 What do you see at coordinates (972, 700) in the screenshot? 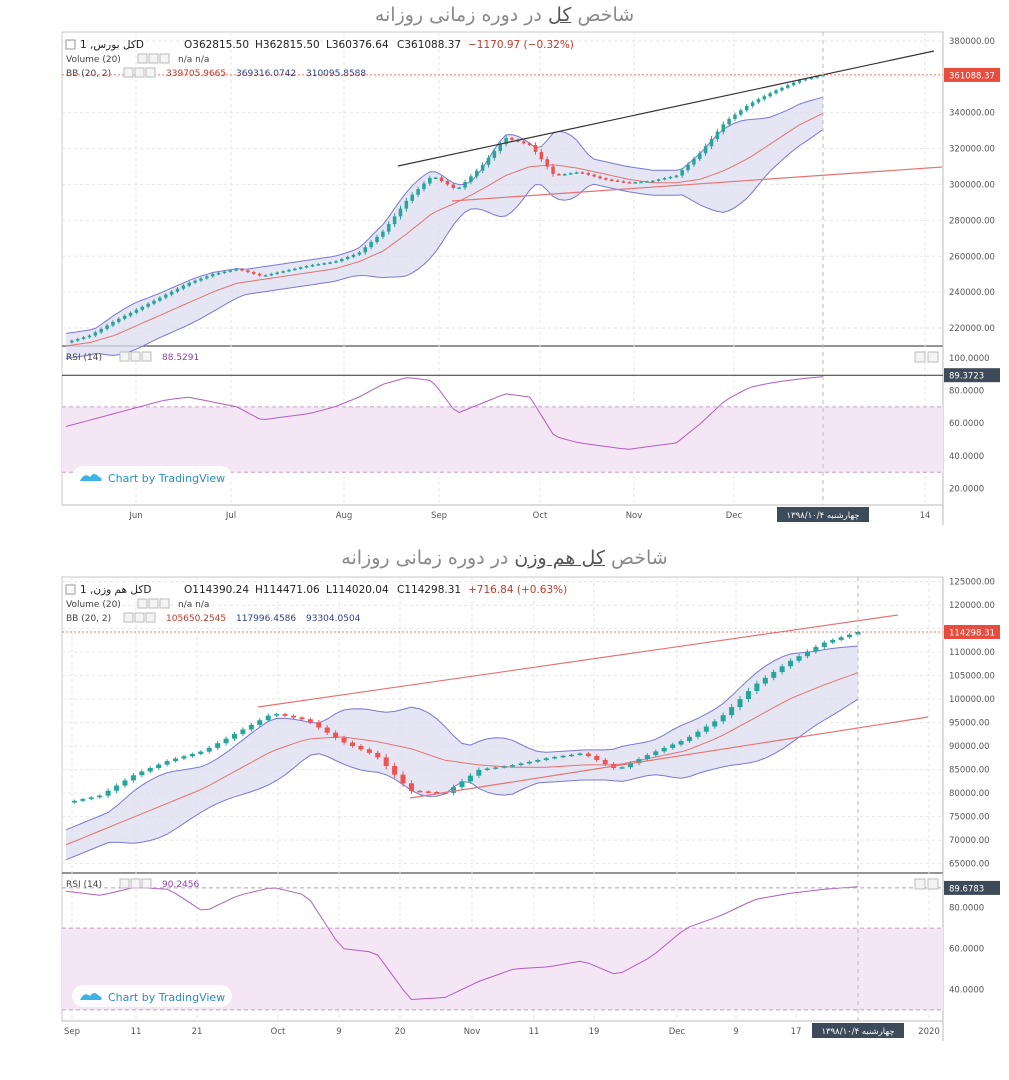
I see `price-axis-tick: 100000.00` at bounding box center [972, 700].